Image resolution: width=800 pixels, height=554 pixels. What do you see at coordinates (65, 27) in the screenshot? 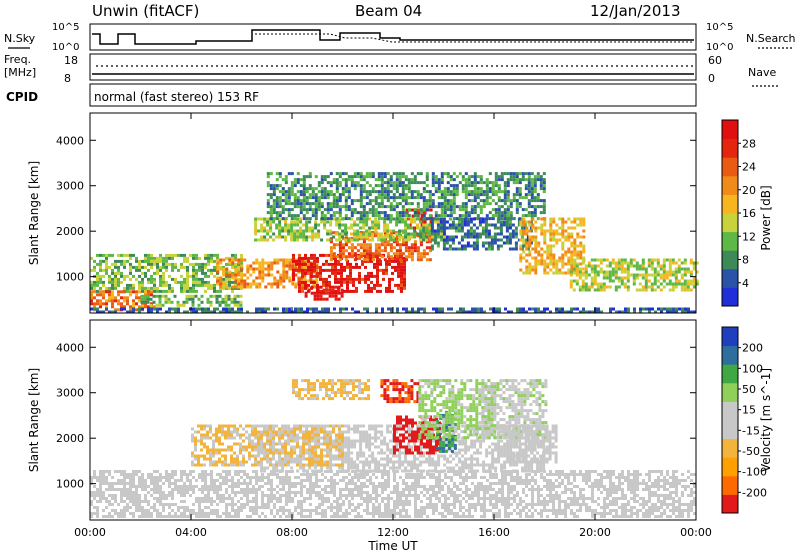
I see `nsky-tick-top: 10^5` at bounding box center [65, 27].